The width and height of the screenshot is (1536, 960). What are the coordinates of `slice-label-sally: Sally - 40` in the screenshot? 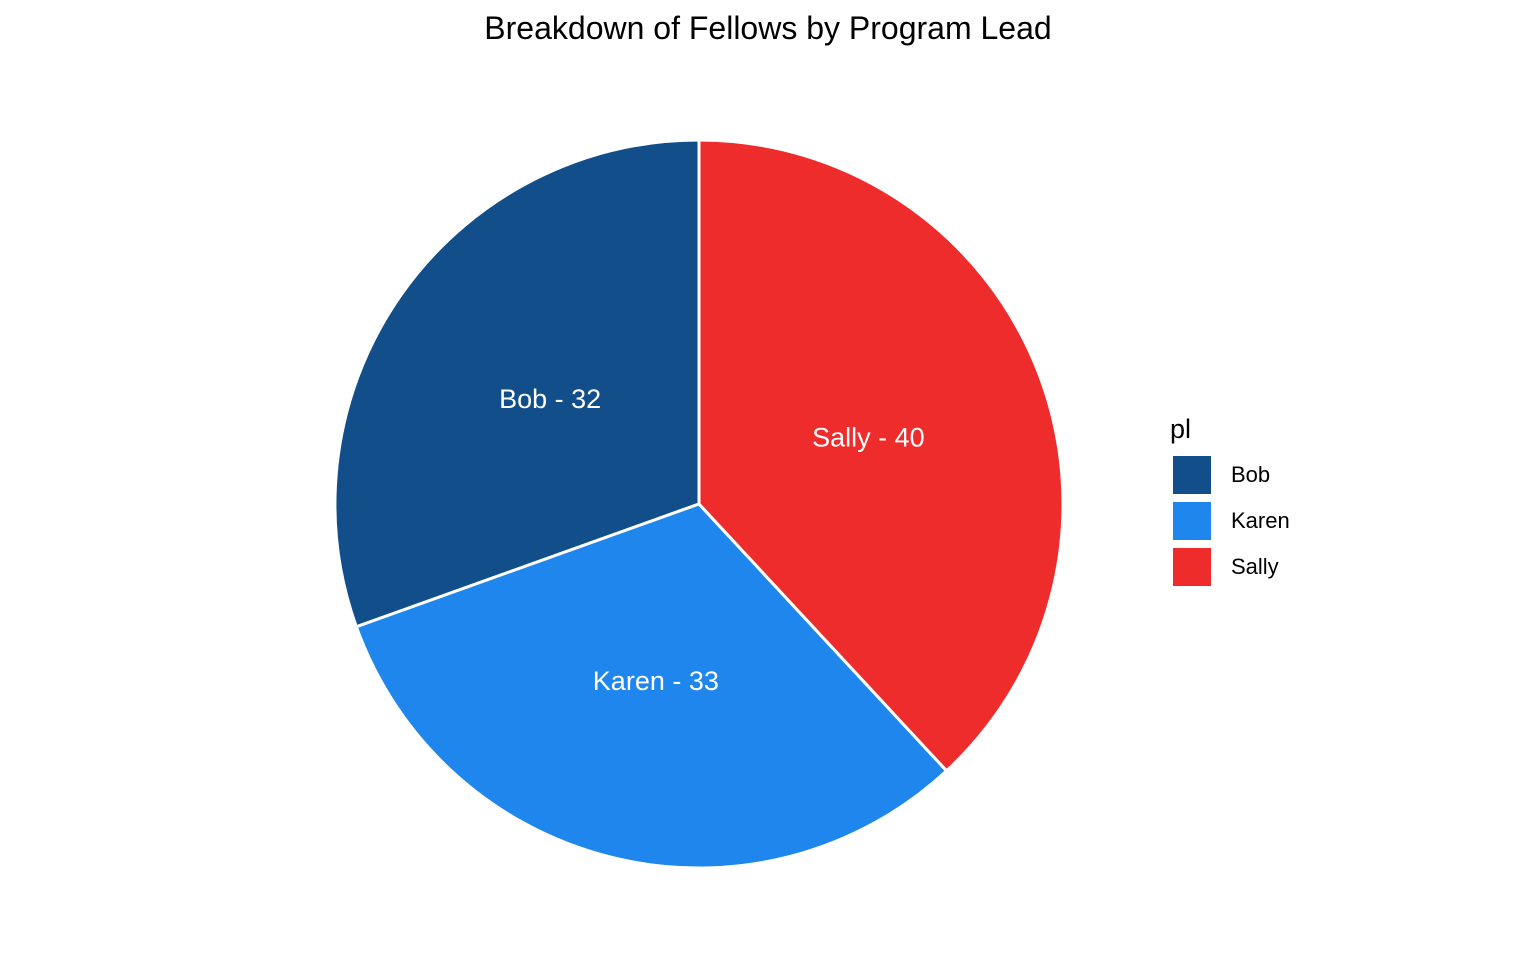 It's located at (868, 438).